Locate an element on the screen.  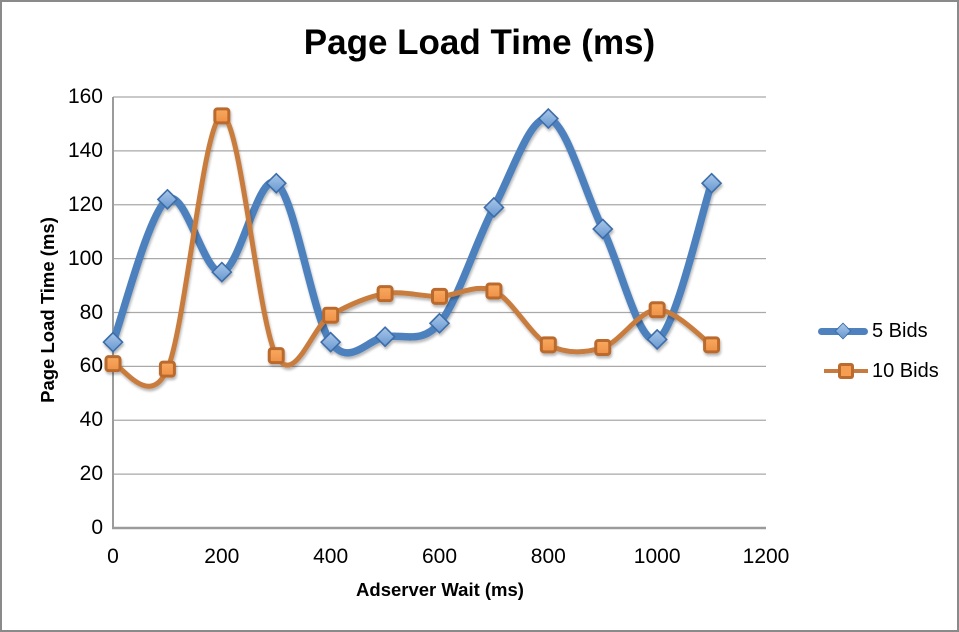
legend-marker-10-bids-icon is located at coordinates (846, 371).